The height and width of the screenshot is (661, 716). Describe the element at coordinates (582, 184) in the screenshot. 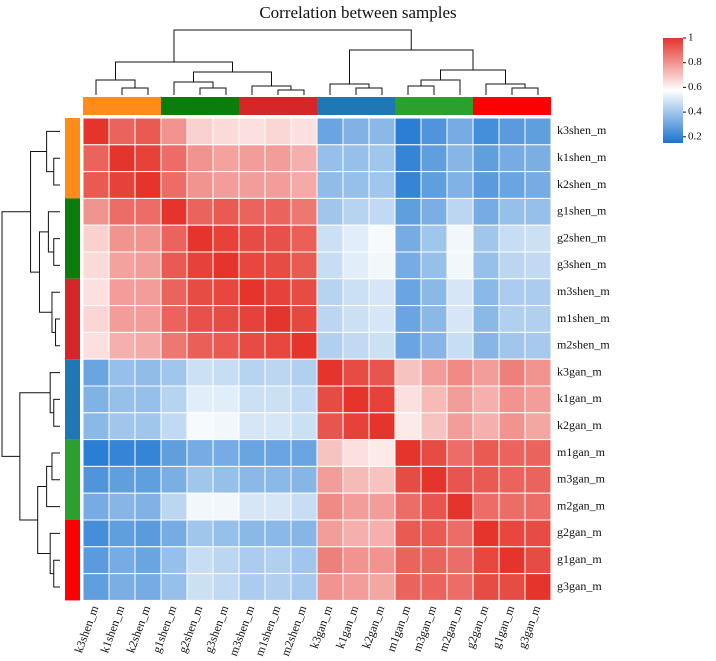

I see `row-label: k2shen_m` at that location.